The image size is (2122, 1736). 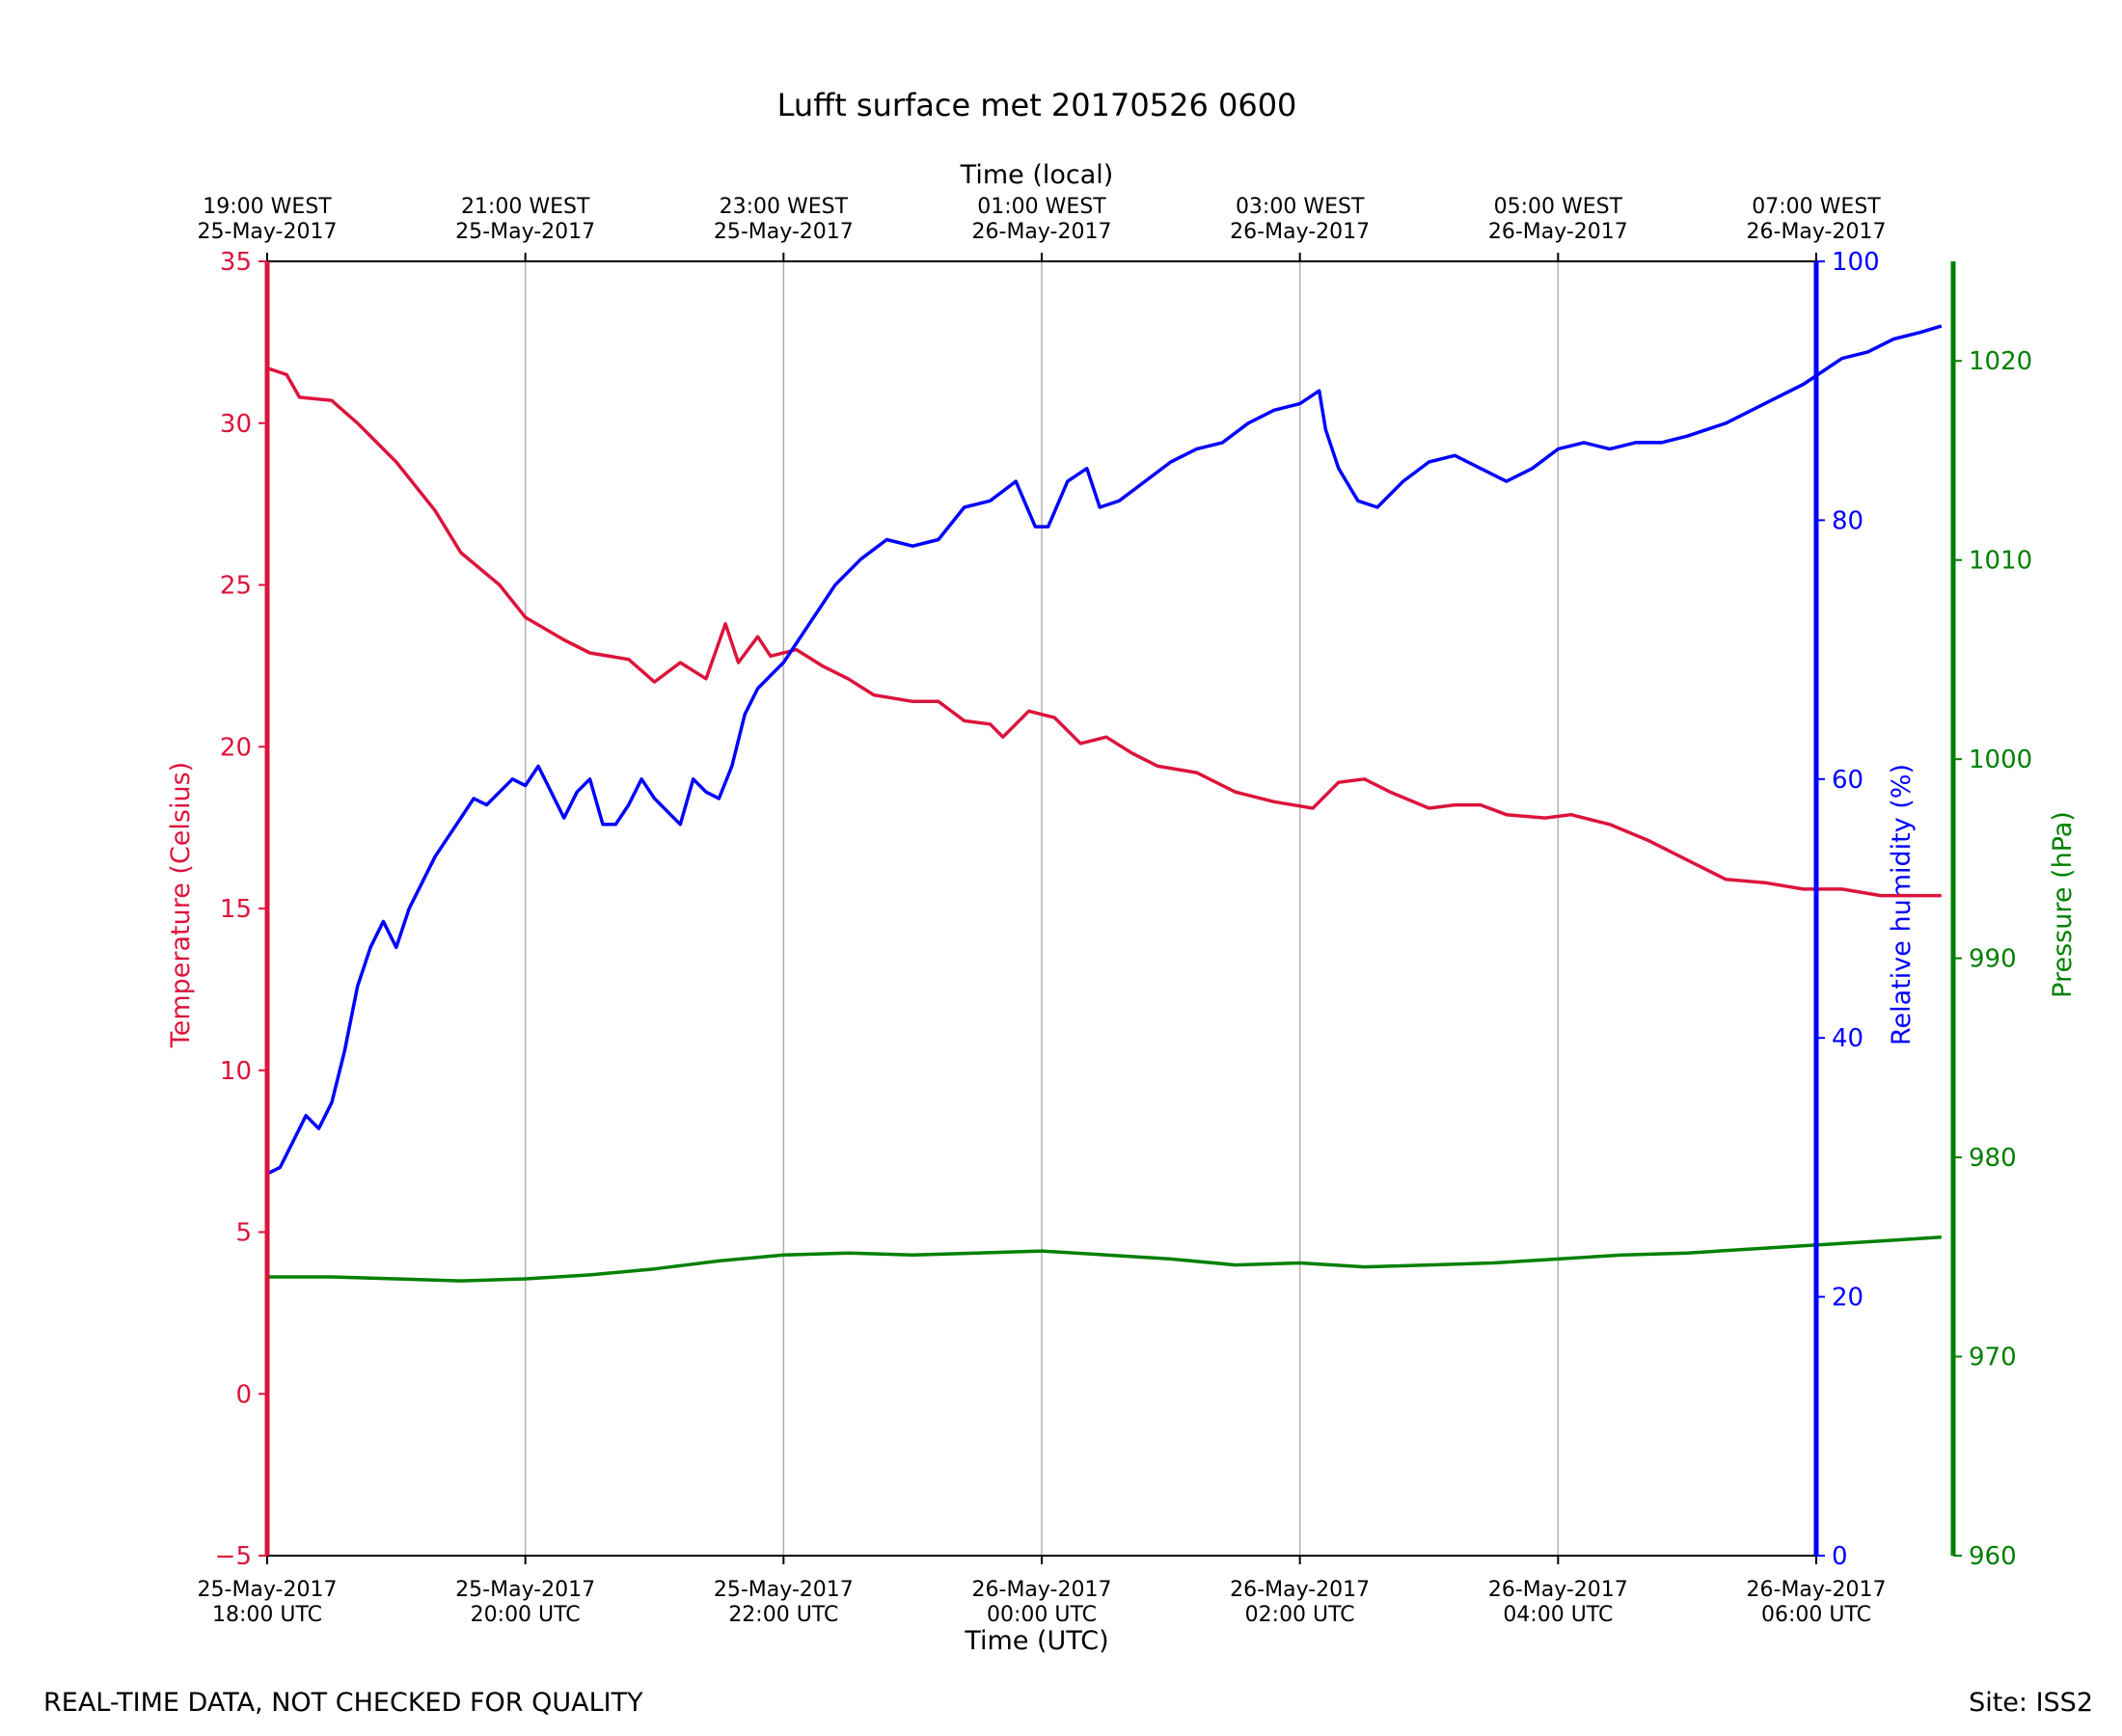 What do you see at coordinates (1848, 781) in the screenshot?
I see `rh-tick-label: 60` at bounding box center [1848, 781].